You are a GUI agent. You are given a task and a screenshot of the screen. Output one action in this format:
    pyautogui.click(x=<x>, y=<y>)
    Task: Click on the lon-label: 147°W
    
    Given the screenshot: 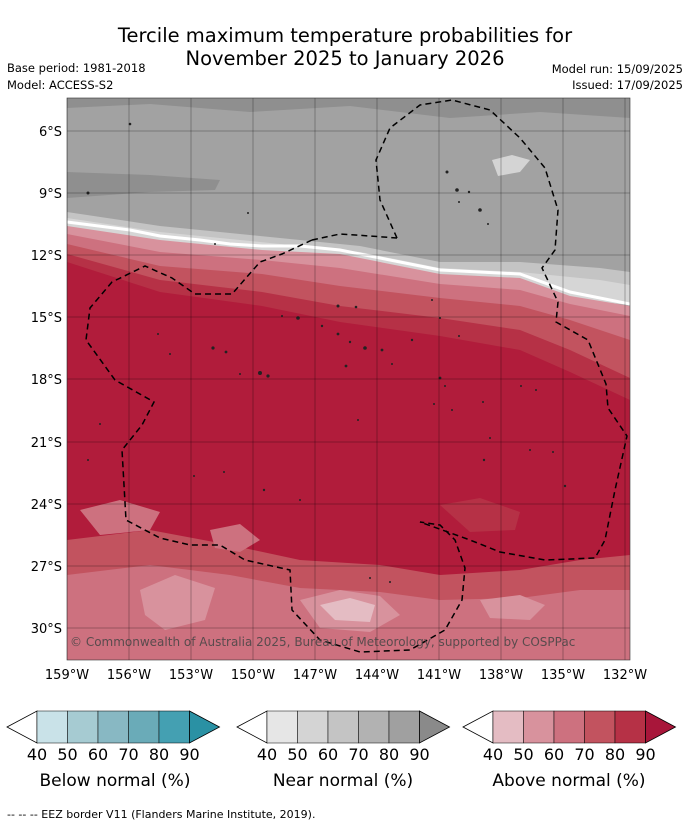 What is the action you would take?
    pyautogui.click(x=315, y=675)
    